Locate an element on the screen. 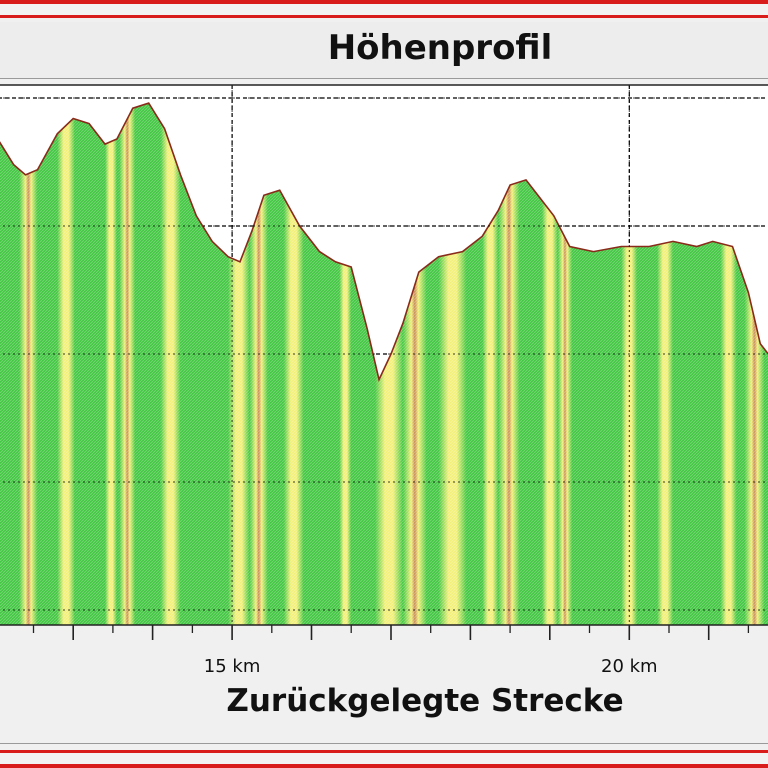 The height and width of the screenshot is (768, 768). x-tick-label: 15 km is located at coordinates (232, 666).